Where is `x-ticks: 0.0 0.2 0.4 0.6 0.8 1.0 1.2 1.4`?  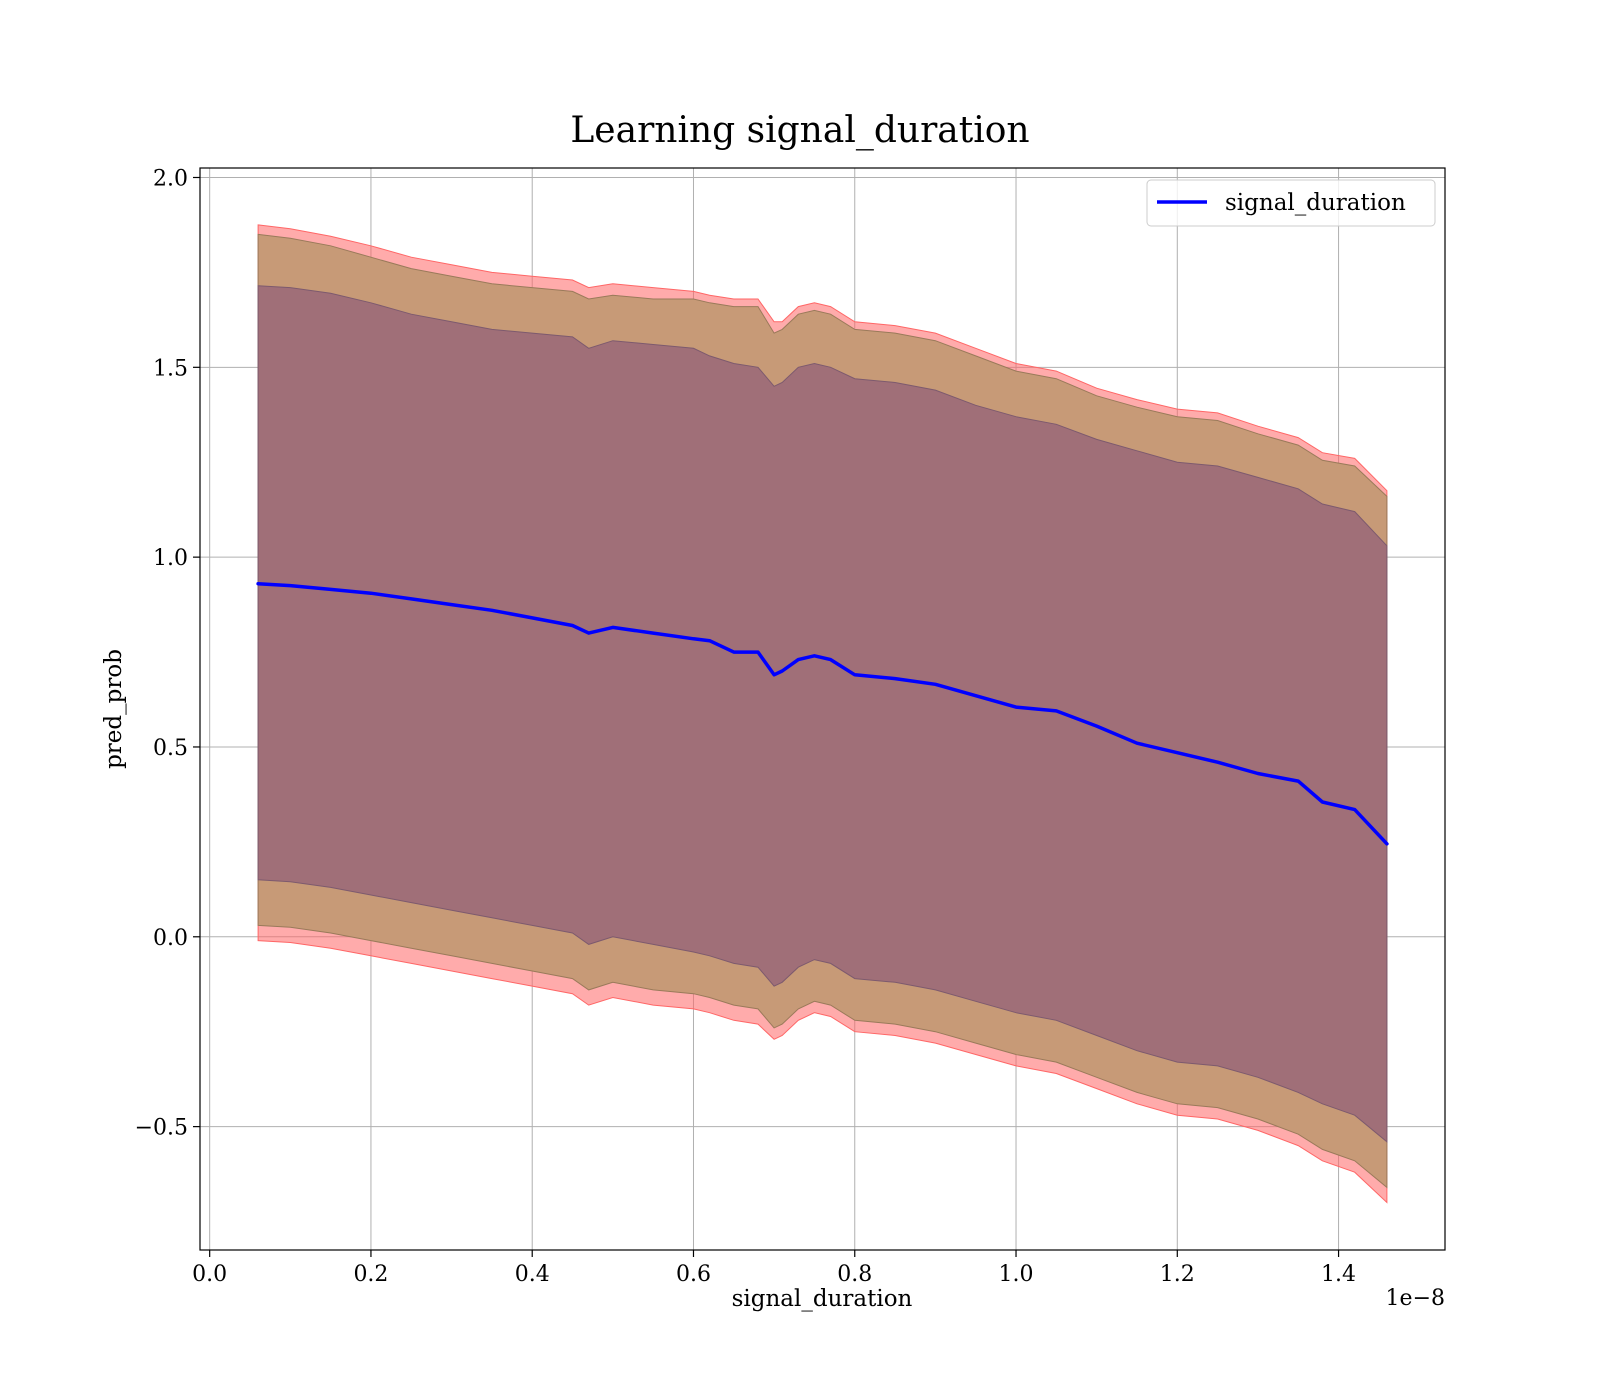
x-ticks: 0.0 0.2 0.4 0.6 0.8 1.0 1.2 1.4 is located at coordinates (774, 1268).